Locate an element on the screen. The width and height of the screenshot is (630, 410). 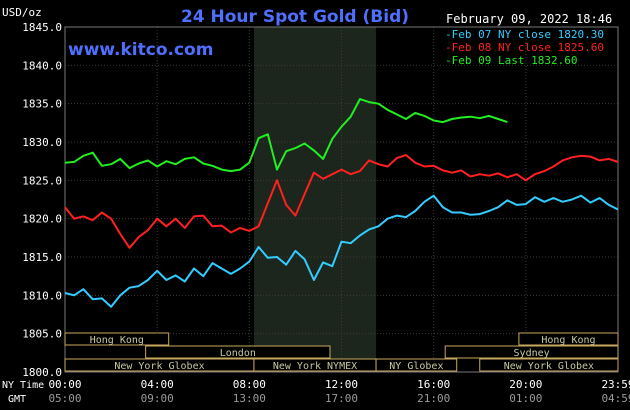
y-tick-label: 1825.0 is located at coordinates (42, 180).